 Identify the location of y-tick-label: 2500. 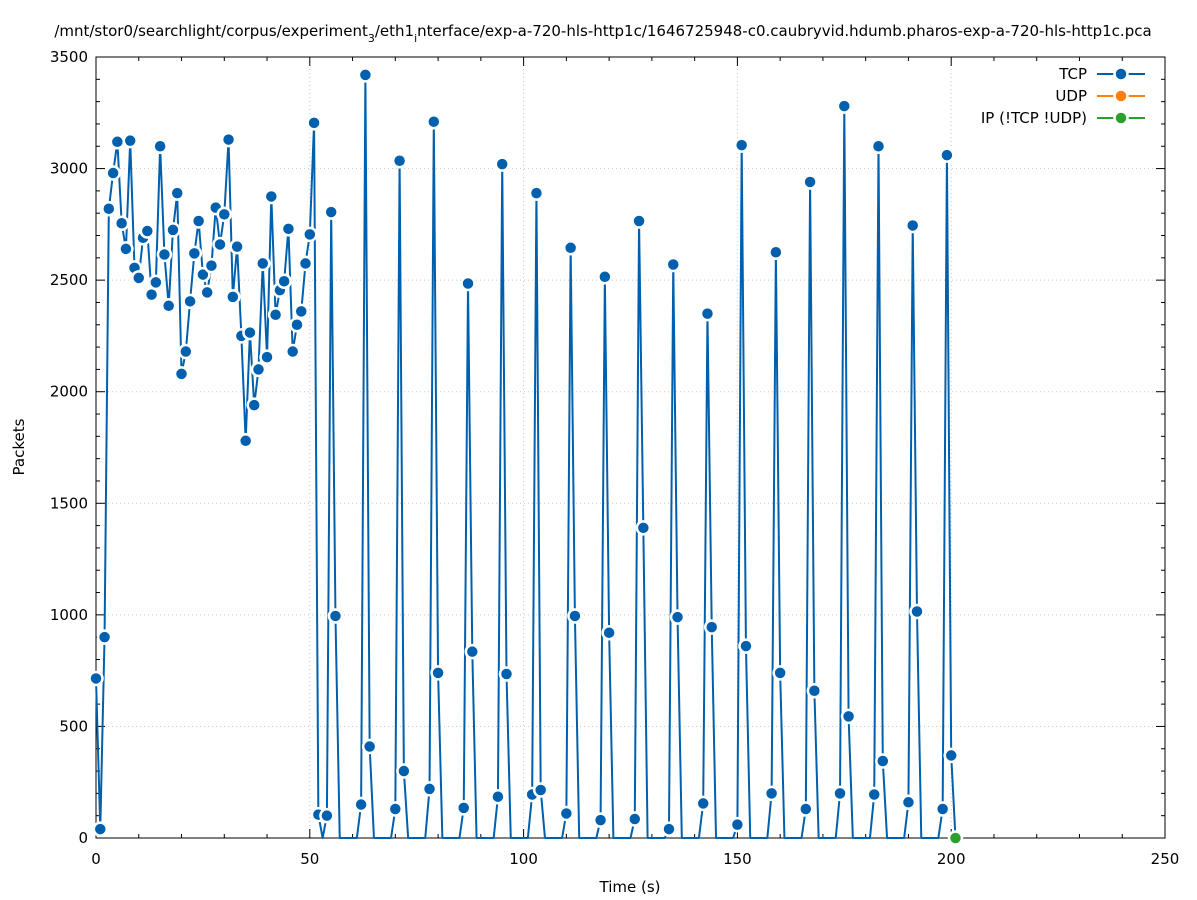
(69, 280).